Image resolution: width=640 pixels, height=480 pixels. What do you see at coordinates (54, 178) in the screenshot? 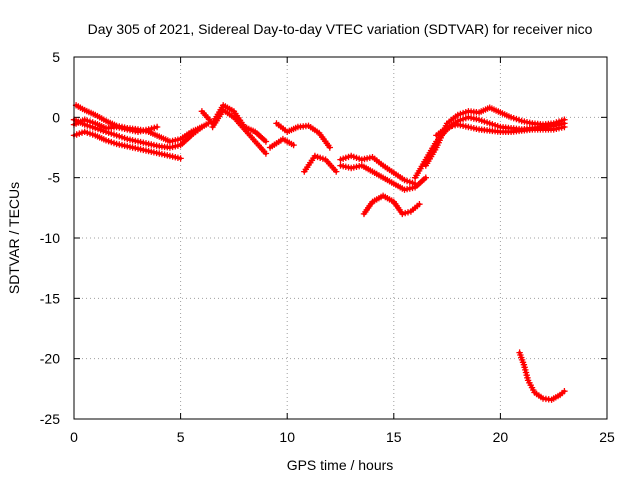
I see `y-tick-label: -5` at bounding box center [54, 178].